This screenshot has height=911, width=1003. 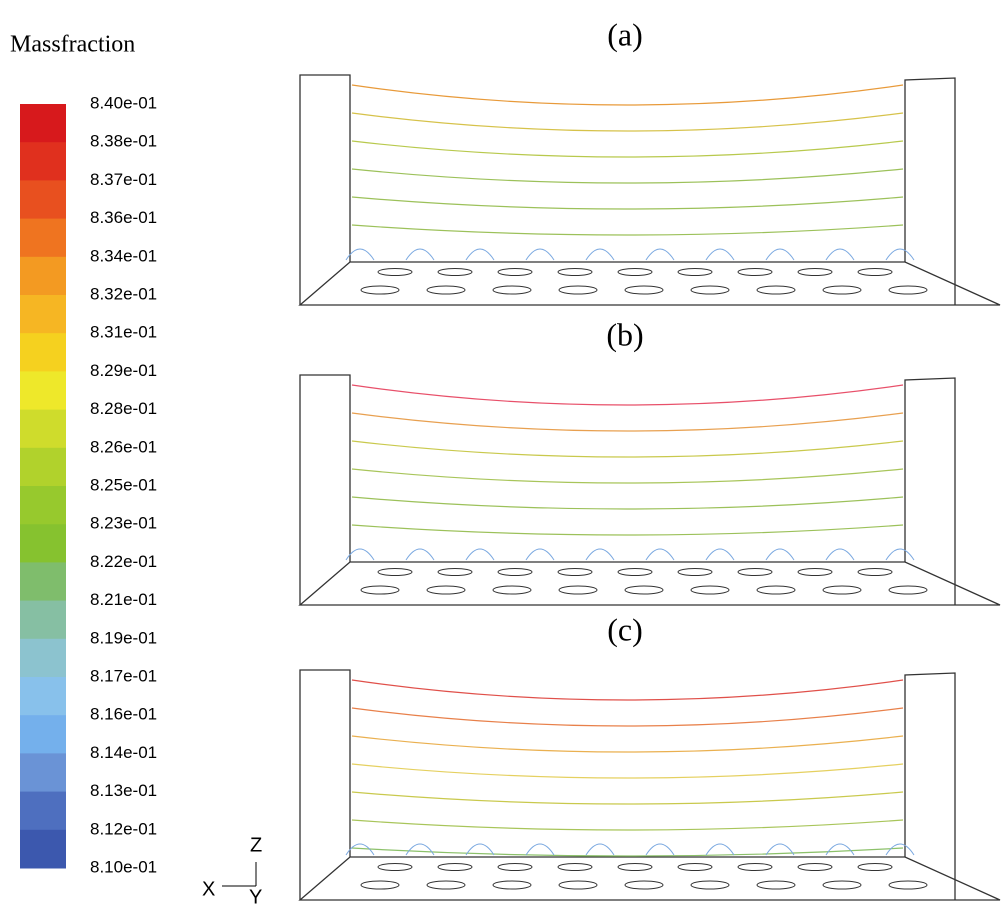 What do you see at coordinates (123, 370) in the screenshot?
I see `legend-label: 8.29e-01` at bounding box center [123, 370].